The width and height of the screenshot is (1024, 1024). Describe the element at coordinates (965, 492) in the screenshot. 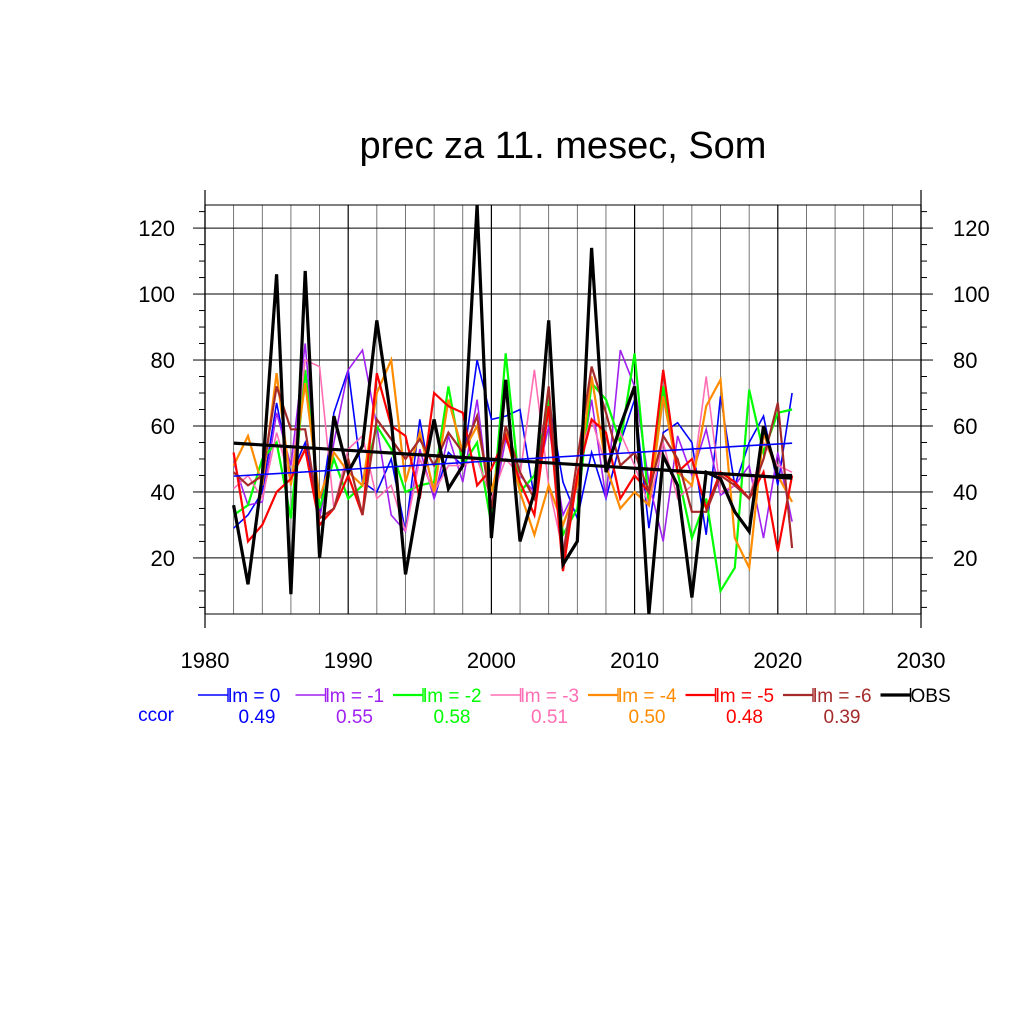

I see `y-tick-label-right: 40` at that location.